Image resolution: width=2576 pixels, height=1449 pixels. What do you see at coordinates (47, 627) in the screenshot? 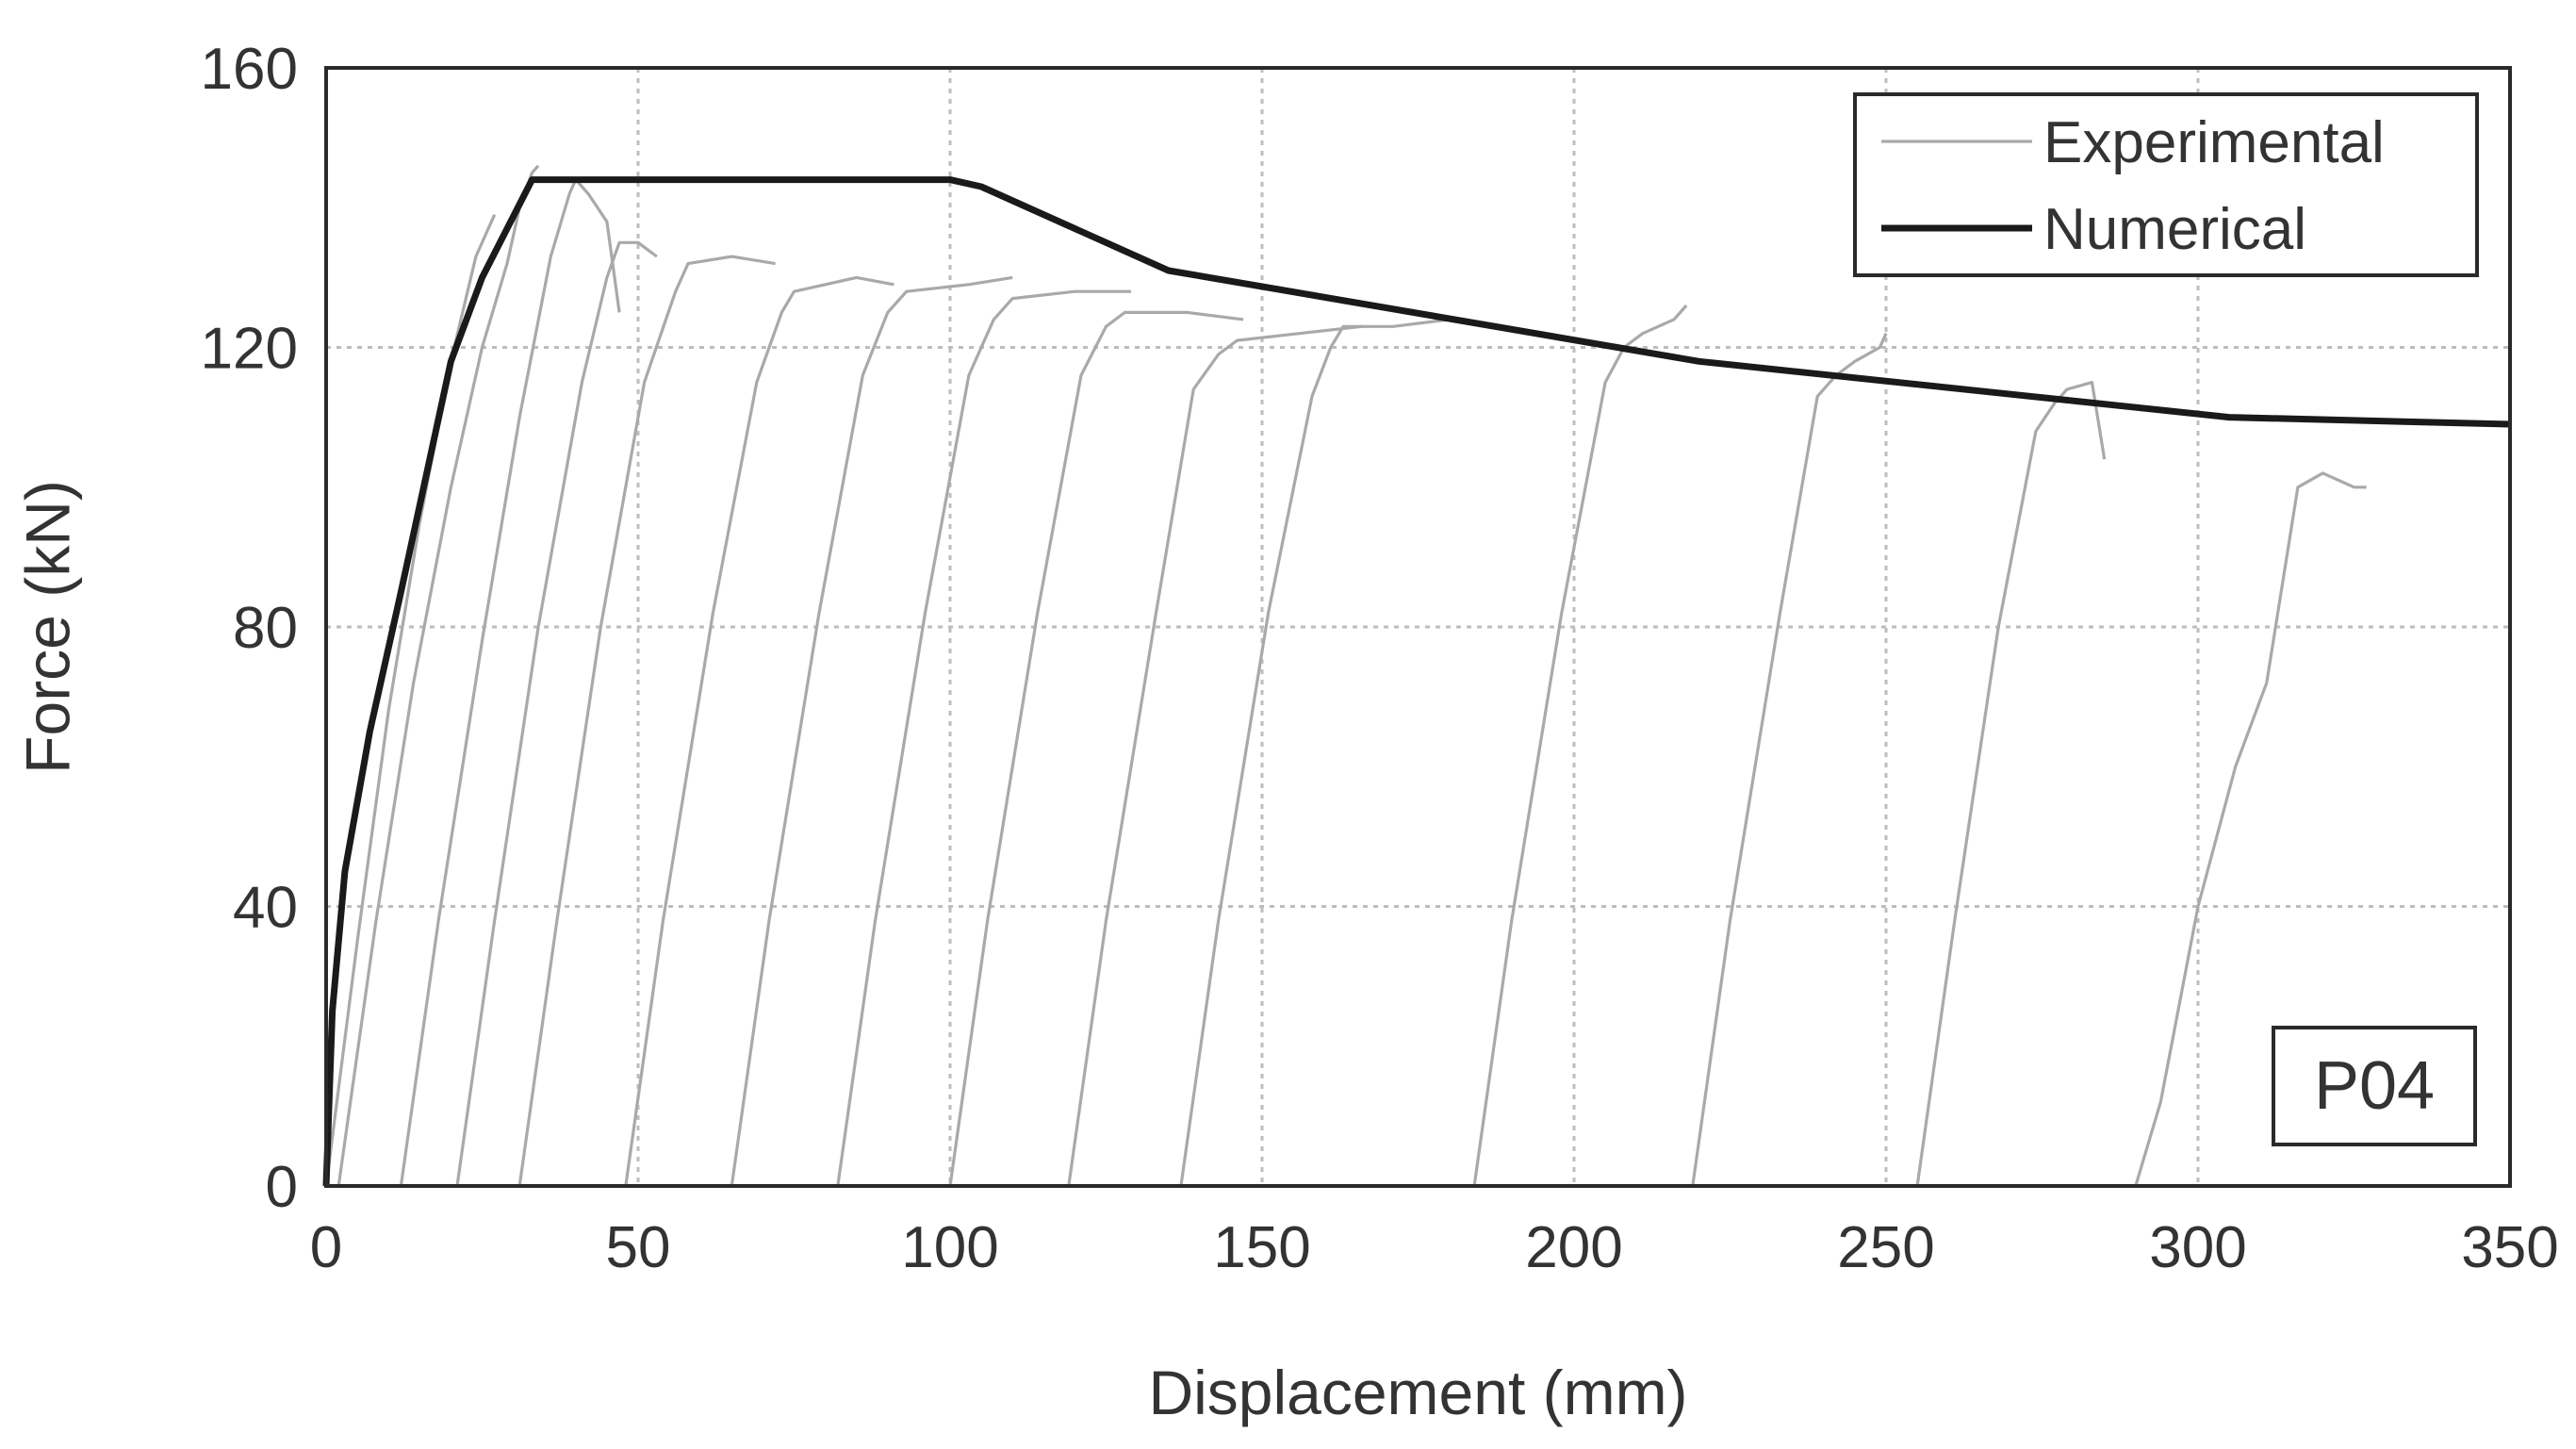
I see `y-axis-label: Force (kN)` at bounding box center [47, 627].